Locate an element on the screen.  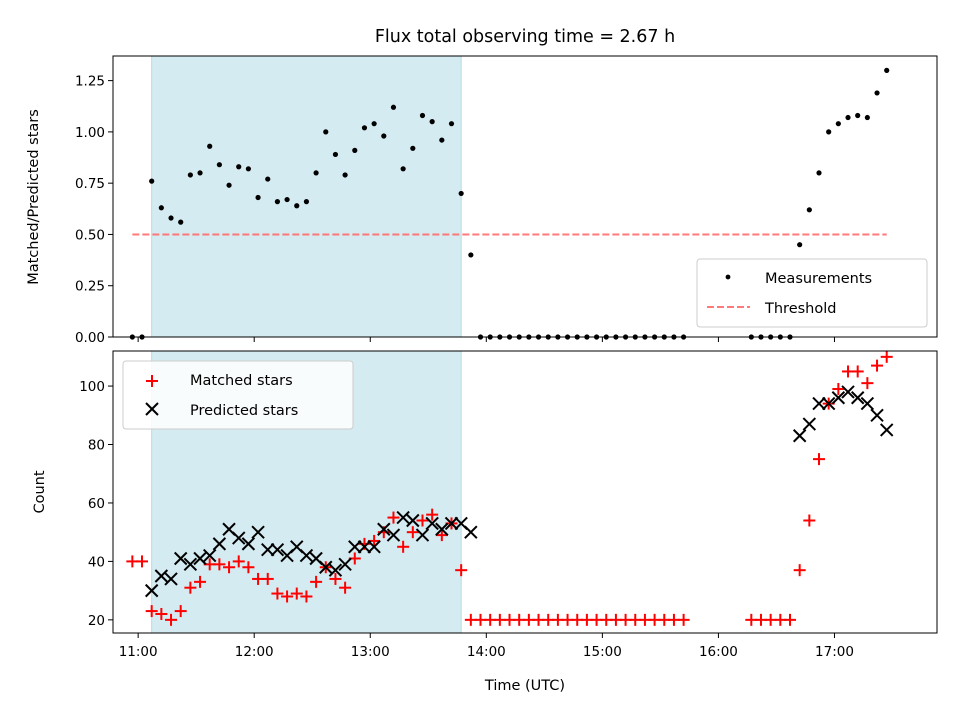
x-tick-label: 15:00 is located at coordinates (602, 652).